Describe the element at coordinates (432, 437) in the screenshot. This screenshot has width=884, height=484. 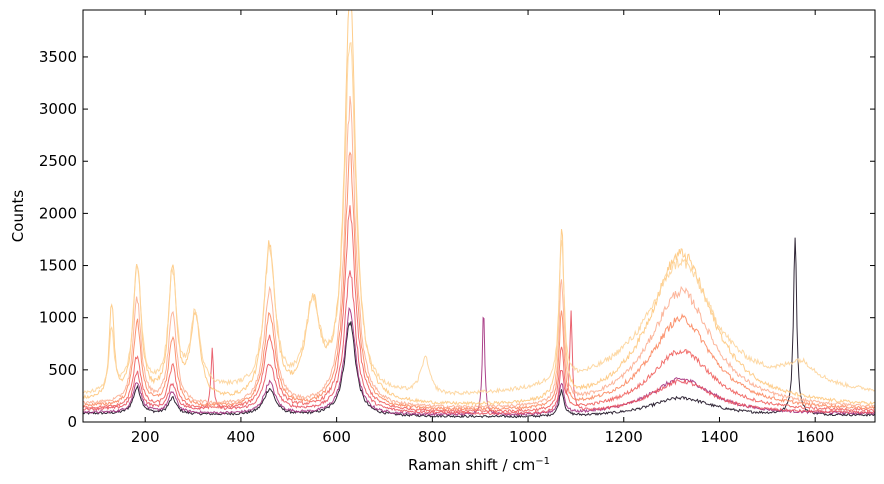
I see `x-tick-label: 800` at that location.